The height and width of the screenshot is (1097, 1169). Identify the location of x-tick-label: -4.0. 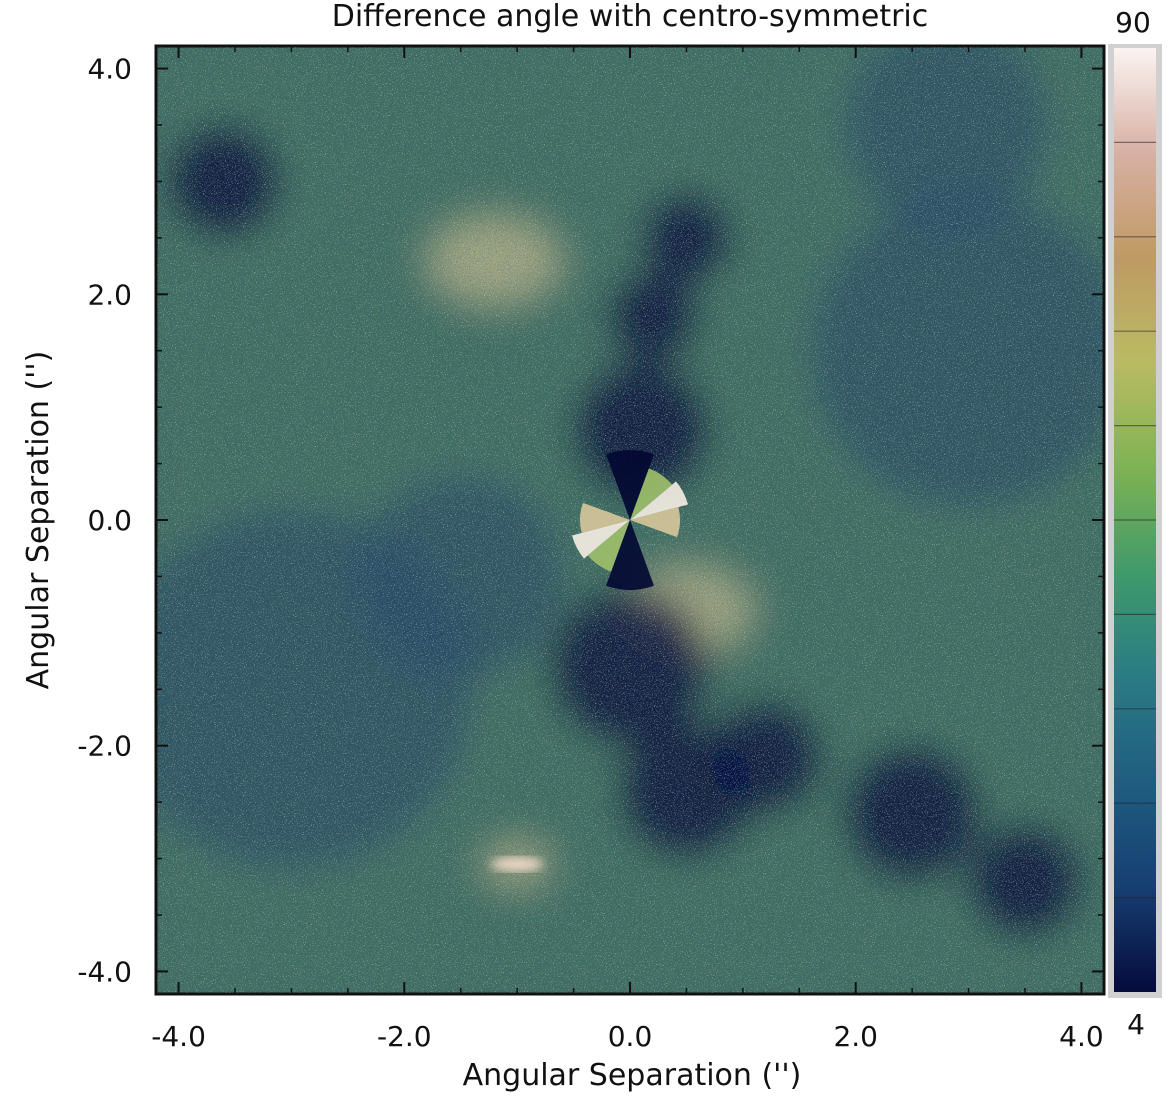
(178, 1036).